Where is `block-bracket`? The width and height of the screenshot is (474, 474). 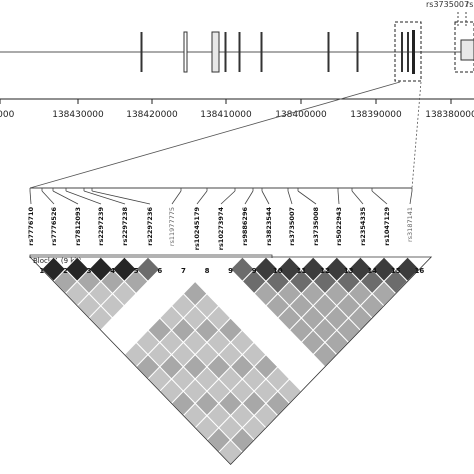
block-bracket is located at coordinates (151, 256).